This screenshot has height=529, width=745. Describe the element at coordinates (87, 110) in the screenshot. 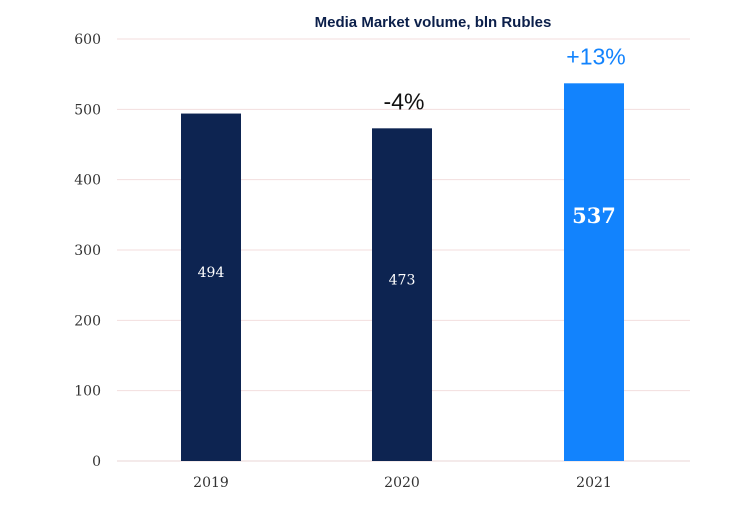

I see `y-tick-label: 500` at that location.